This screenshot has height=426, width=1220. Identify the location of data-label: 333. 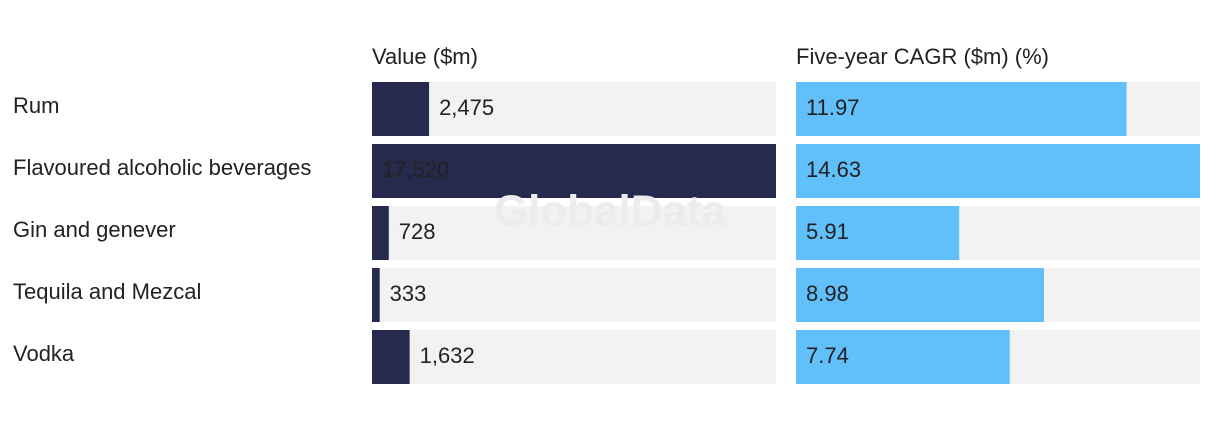
(408, 293).